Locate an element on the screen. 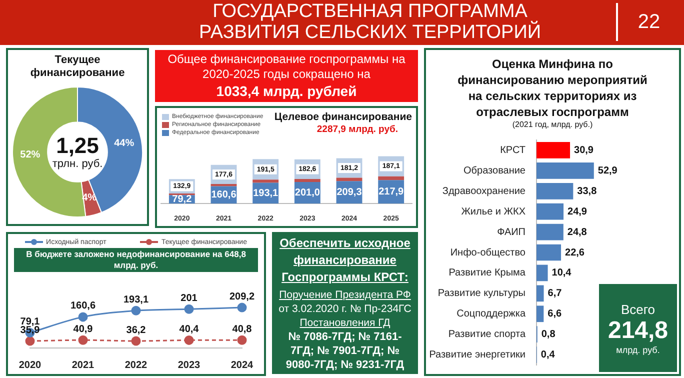  text: Обеспечить исходное финансирование Госпрограммы КРСТ: is located at coordinates (345, 260).